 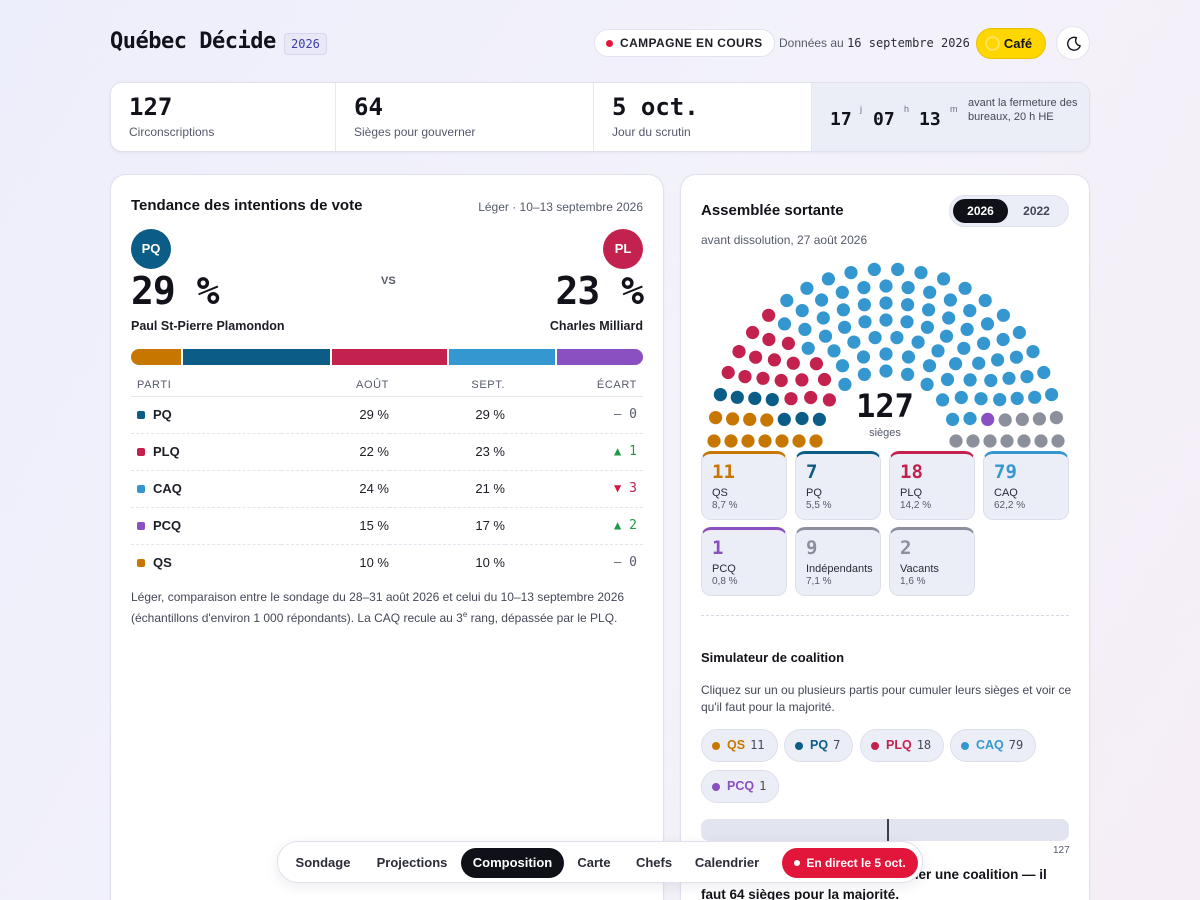 I want to click on tile-party-name: PQ, so click(x=814, y=493).